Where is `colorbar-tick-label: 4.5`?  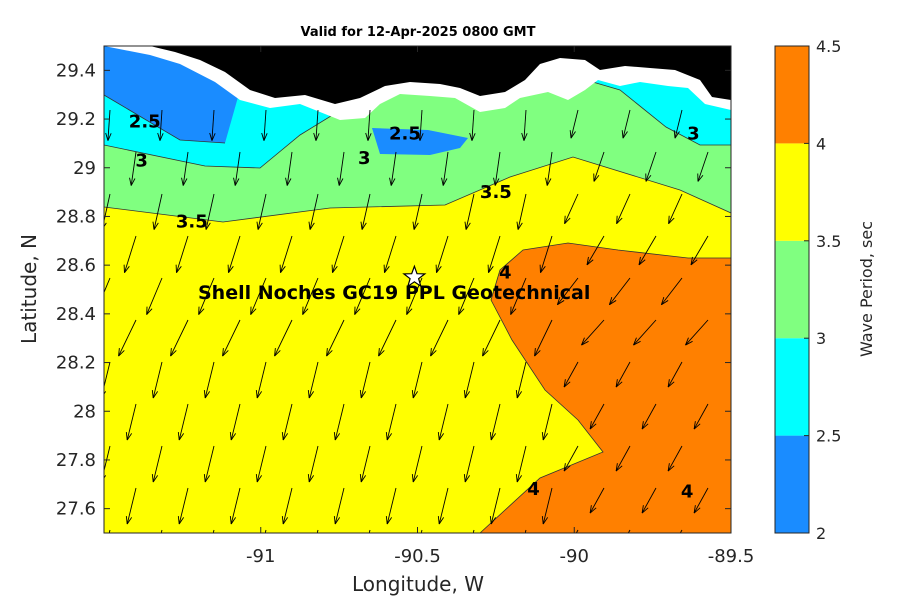 colorbar-tick-label: 4.5 is located at coordinates (828, 46).